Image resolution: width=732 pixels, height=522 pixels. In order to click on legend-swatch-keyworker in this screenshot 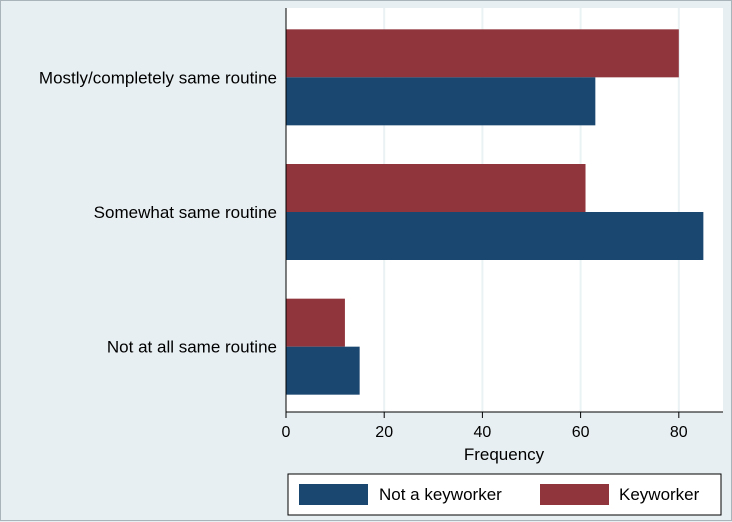, I will do `click(574, 494)`.